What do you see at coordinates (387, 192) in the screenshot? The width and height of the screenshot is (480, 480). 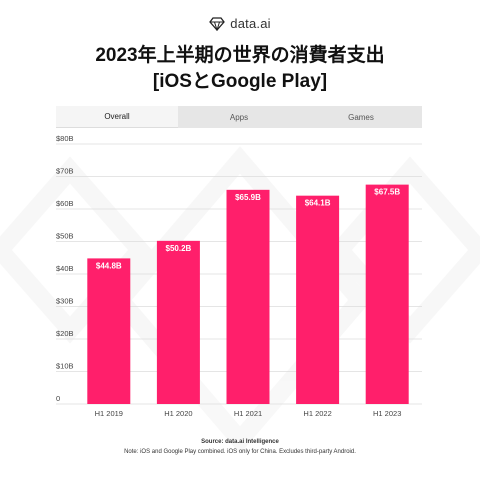 I see `bar-data-label: $67.5B` at bounding box center [387, 192].